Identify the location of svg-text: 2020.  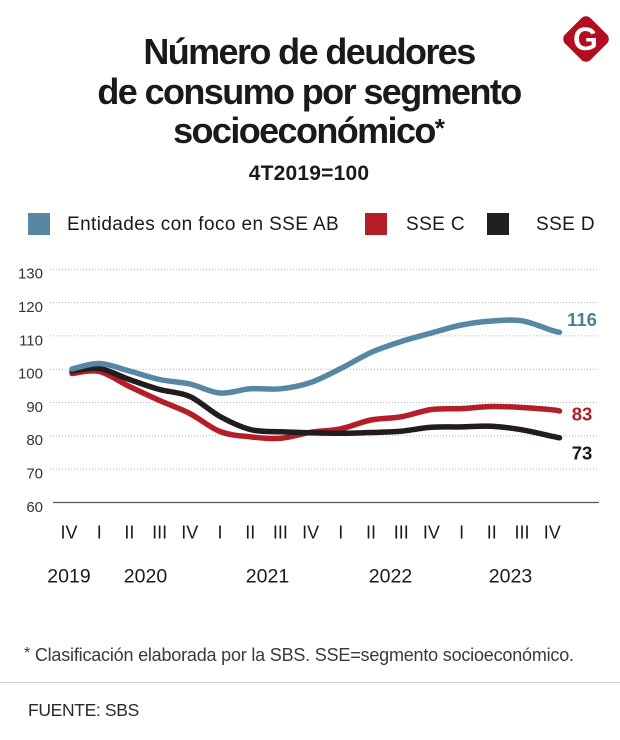
(146, 577).